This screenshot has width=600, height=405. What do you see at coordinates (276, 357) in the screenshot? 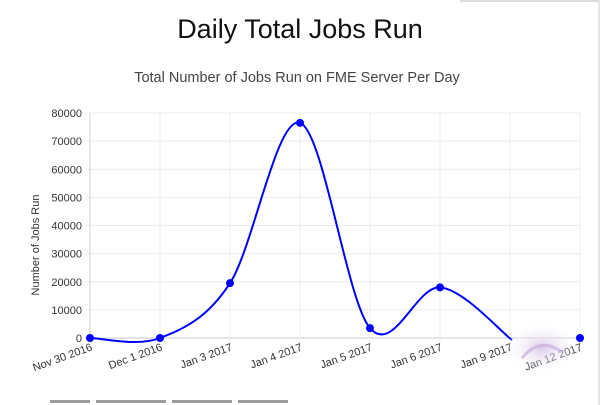
I see `x-tick-label: Jan 4 2017` at bounding box center [276, 357].